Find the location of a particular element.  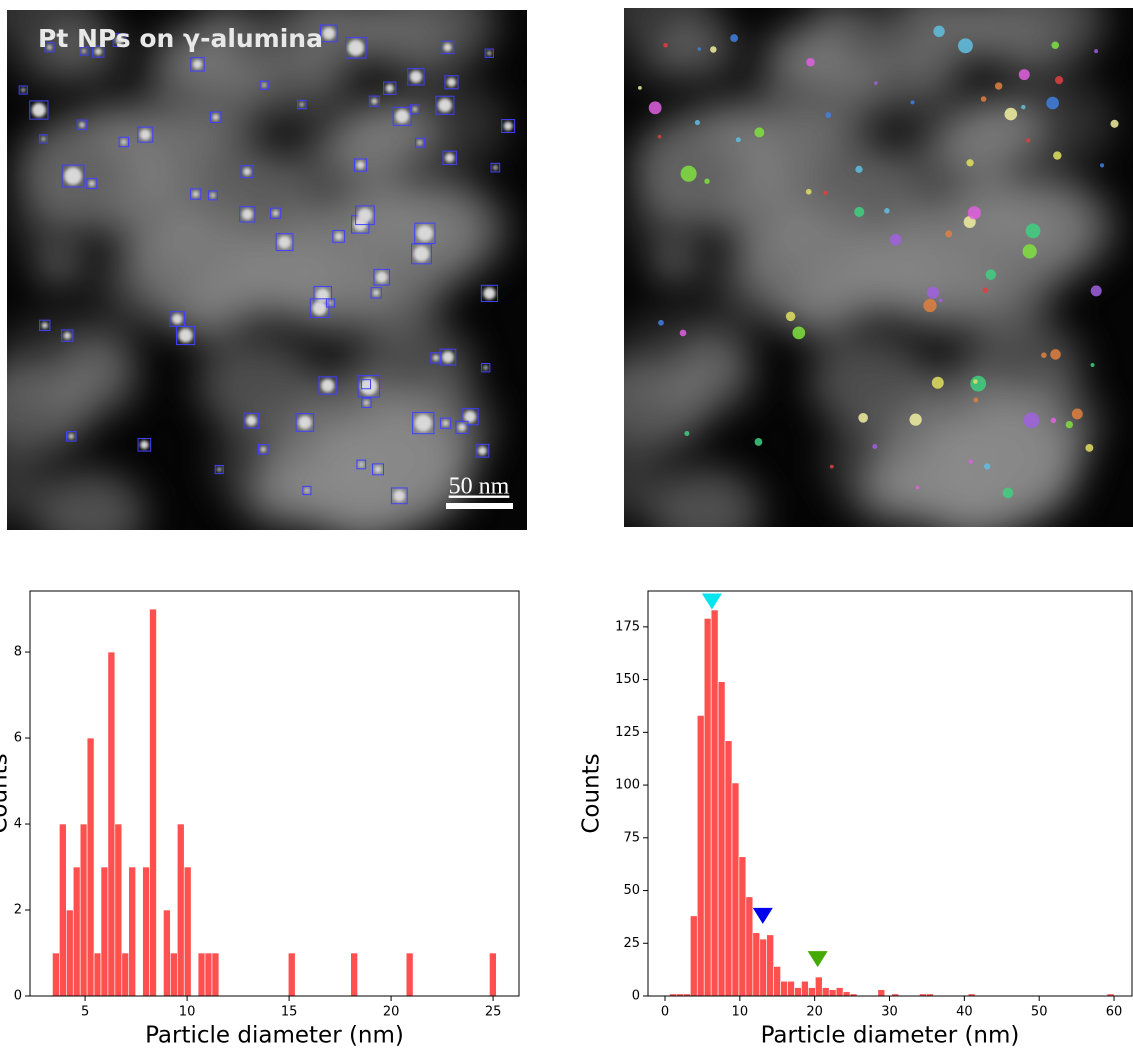

x-tick-label: 40 is located at coordinates (964, 1012).